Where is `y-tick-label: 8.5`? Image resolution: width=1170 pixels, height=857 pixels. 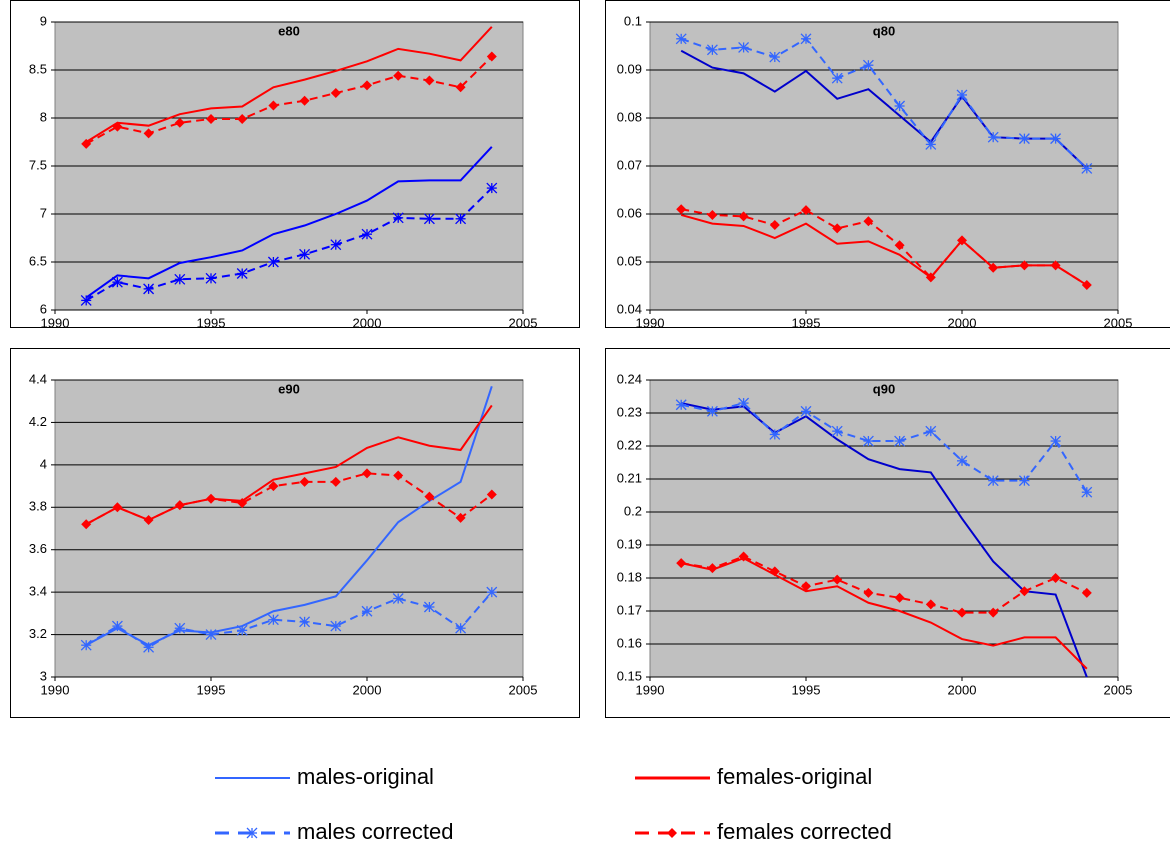 y-tick-label: 8.5 is located at coordinates (38, 68).